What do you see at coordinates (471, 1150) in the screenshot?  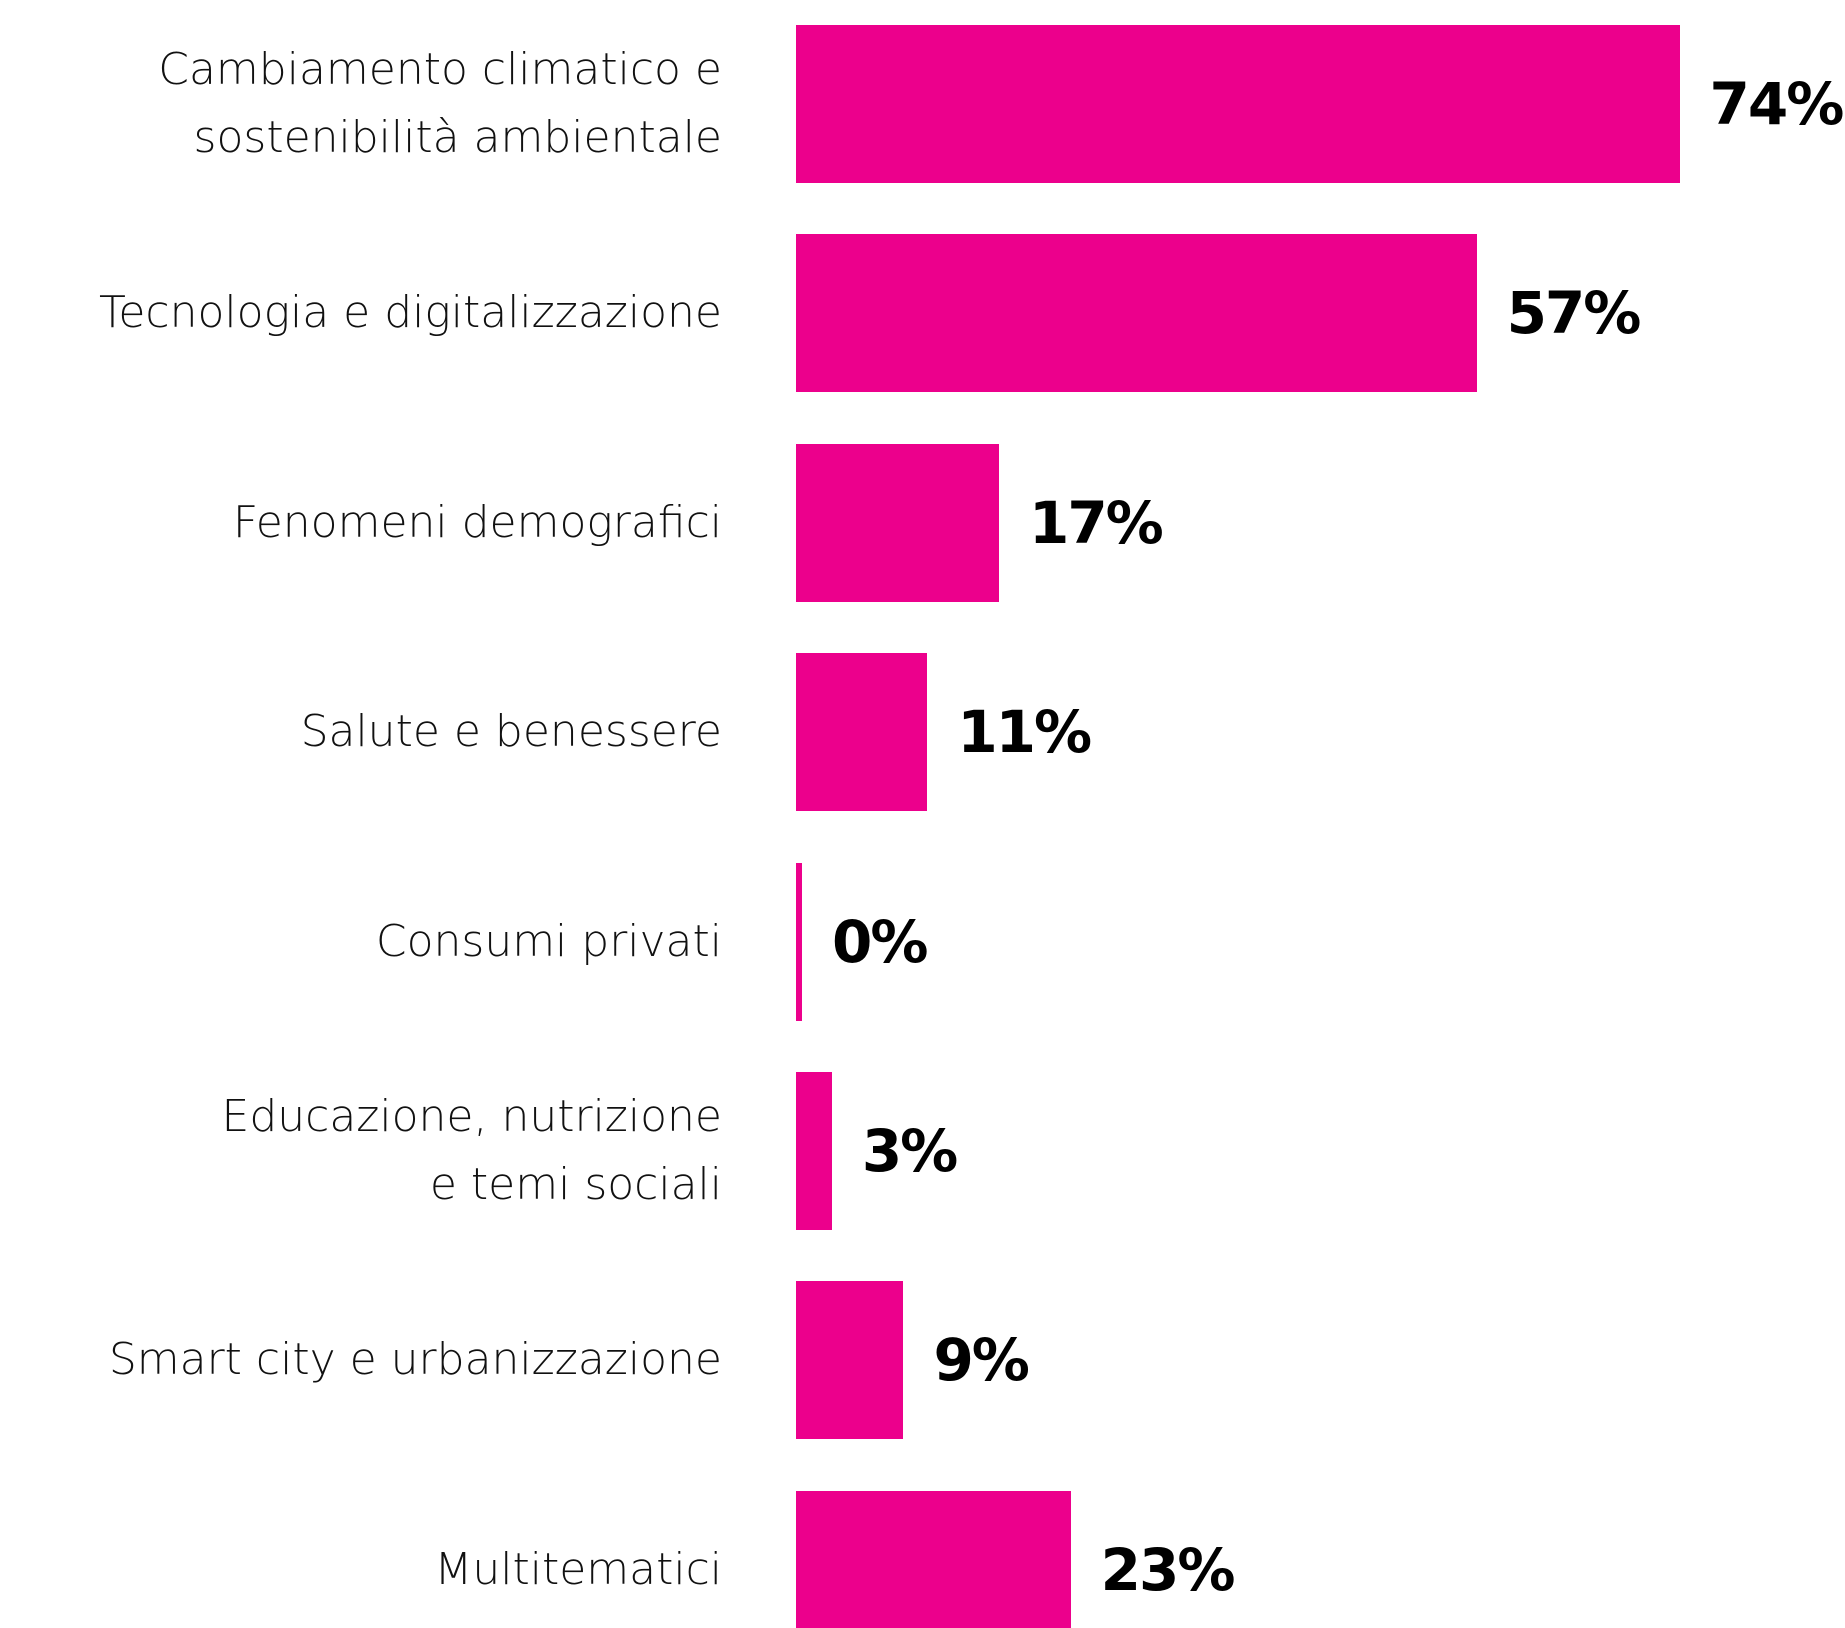 I see `category-label: Educazione, nutrizione e temi sociali` at bounding box center [471, 1150].